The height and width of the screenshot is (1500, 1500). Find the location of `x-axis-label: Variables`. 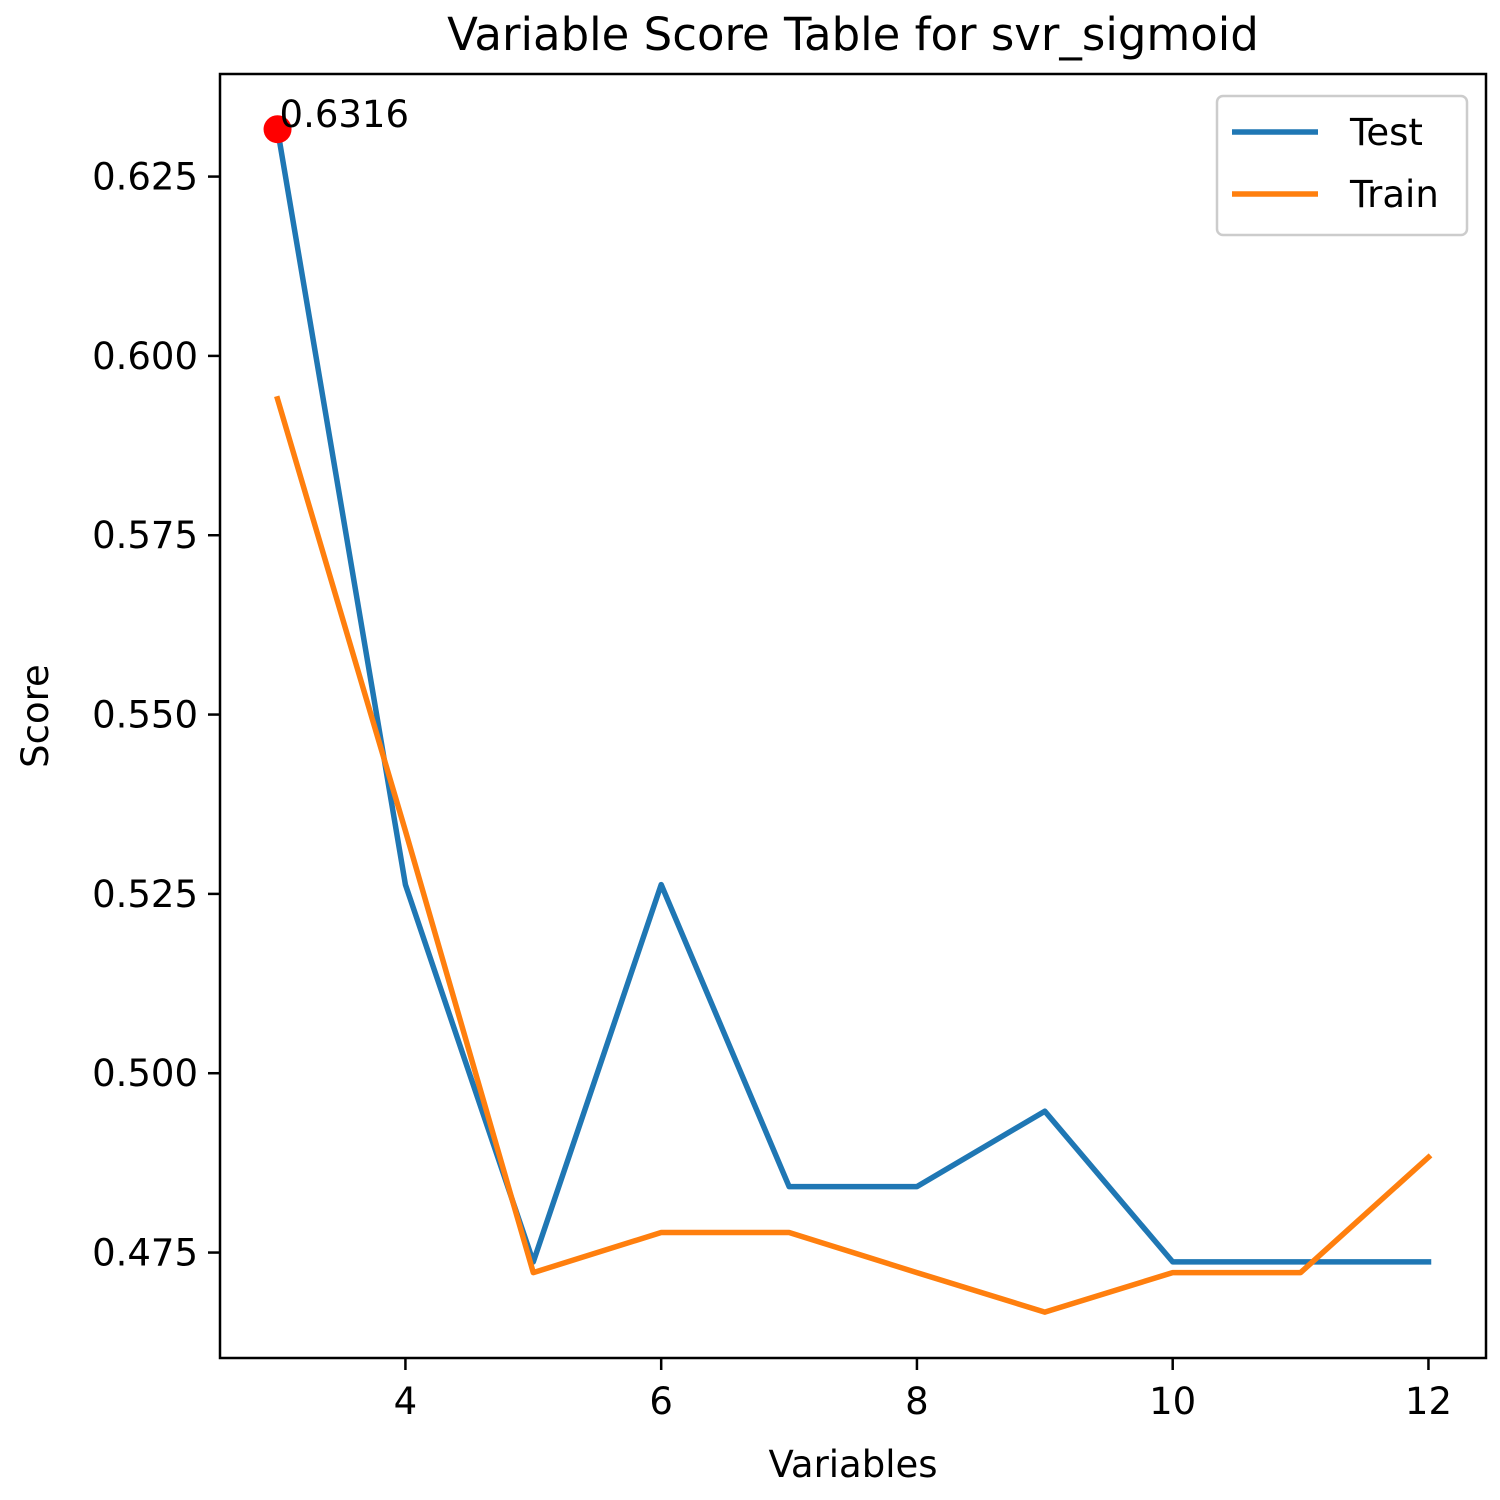

x-axis-label: Variables is located at coordinates (852, 1464).